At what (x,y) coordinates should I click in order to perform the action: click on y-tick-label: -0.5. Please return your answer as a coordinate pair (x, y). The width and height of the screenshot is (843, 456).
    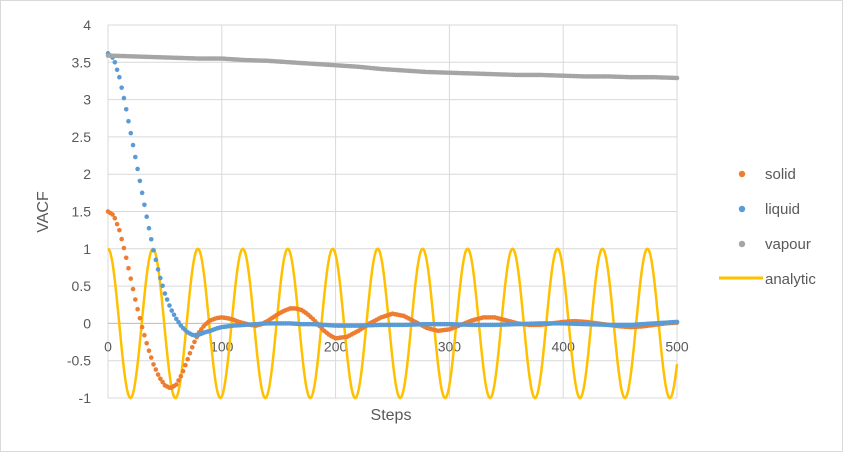
    Looking at the image, I should click on (79, 361).